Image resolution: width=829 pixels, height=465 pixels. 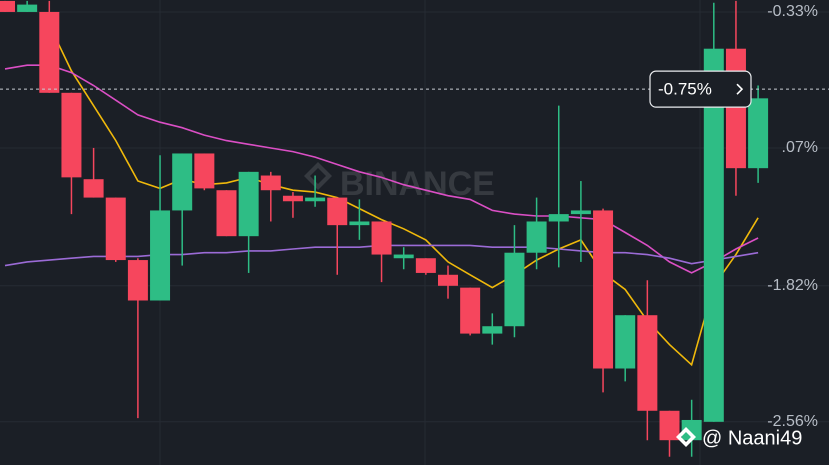 I want to click on watermark-logo, so click(x=318, y=176).